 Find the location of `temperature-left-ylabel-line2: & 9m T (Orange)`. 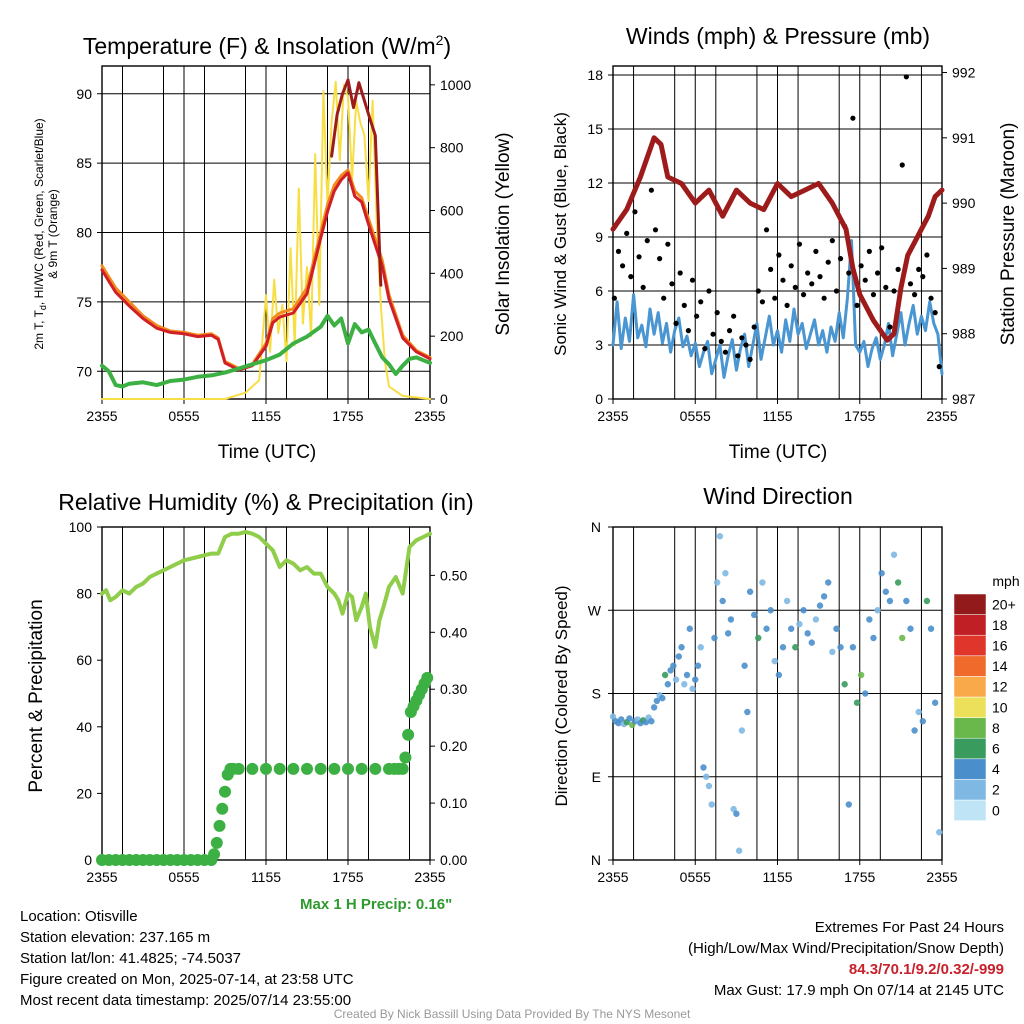

temperature-left-ylabel-line2: & 9m T (Orange) is located at coordinates (53, 234).